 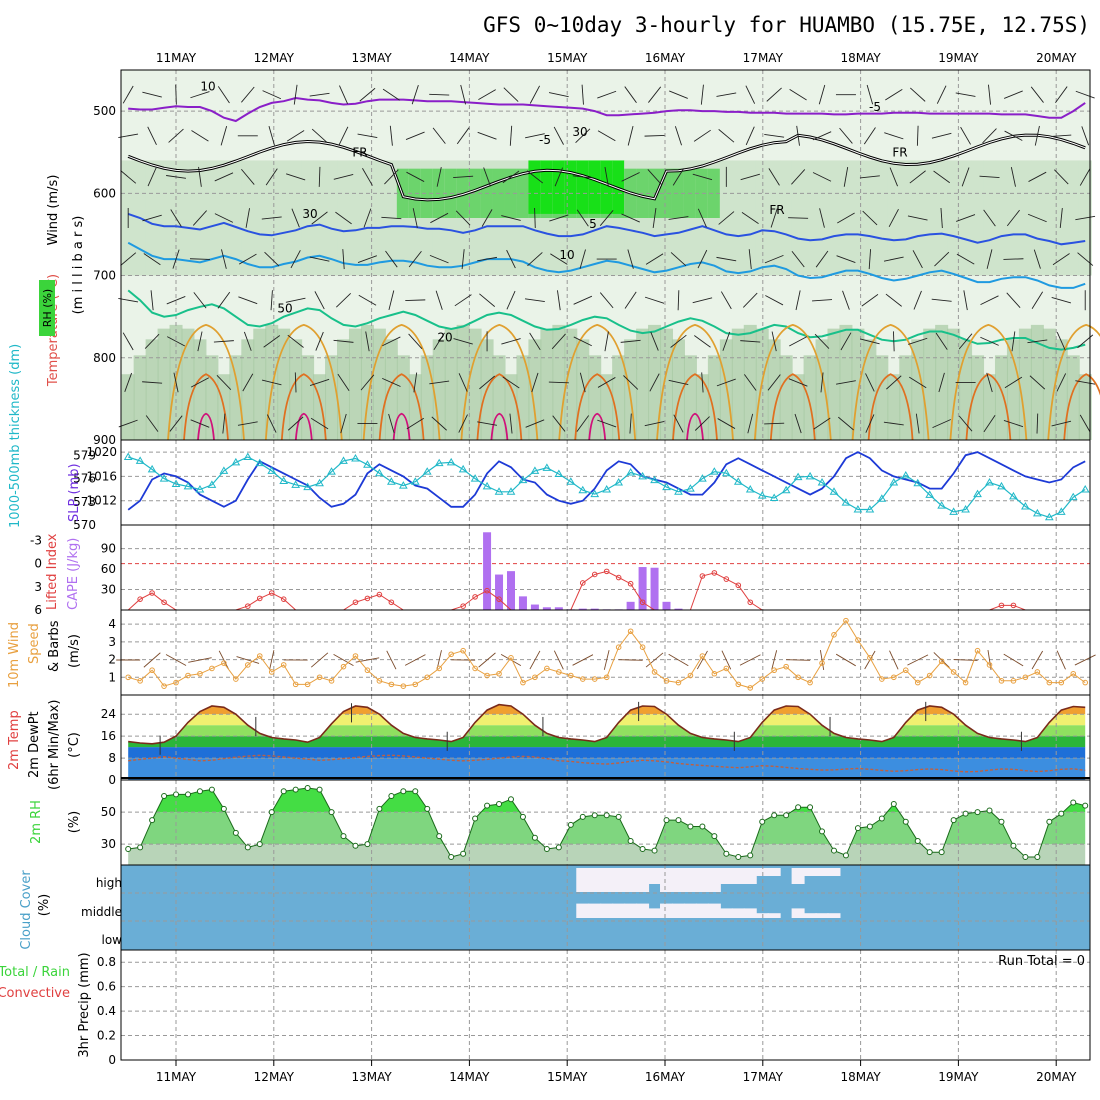 I want to click on contour-label: 10, so click(x=566, y=255).